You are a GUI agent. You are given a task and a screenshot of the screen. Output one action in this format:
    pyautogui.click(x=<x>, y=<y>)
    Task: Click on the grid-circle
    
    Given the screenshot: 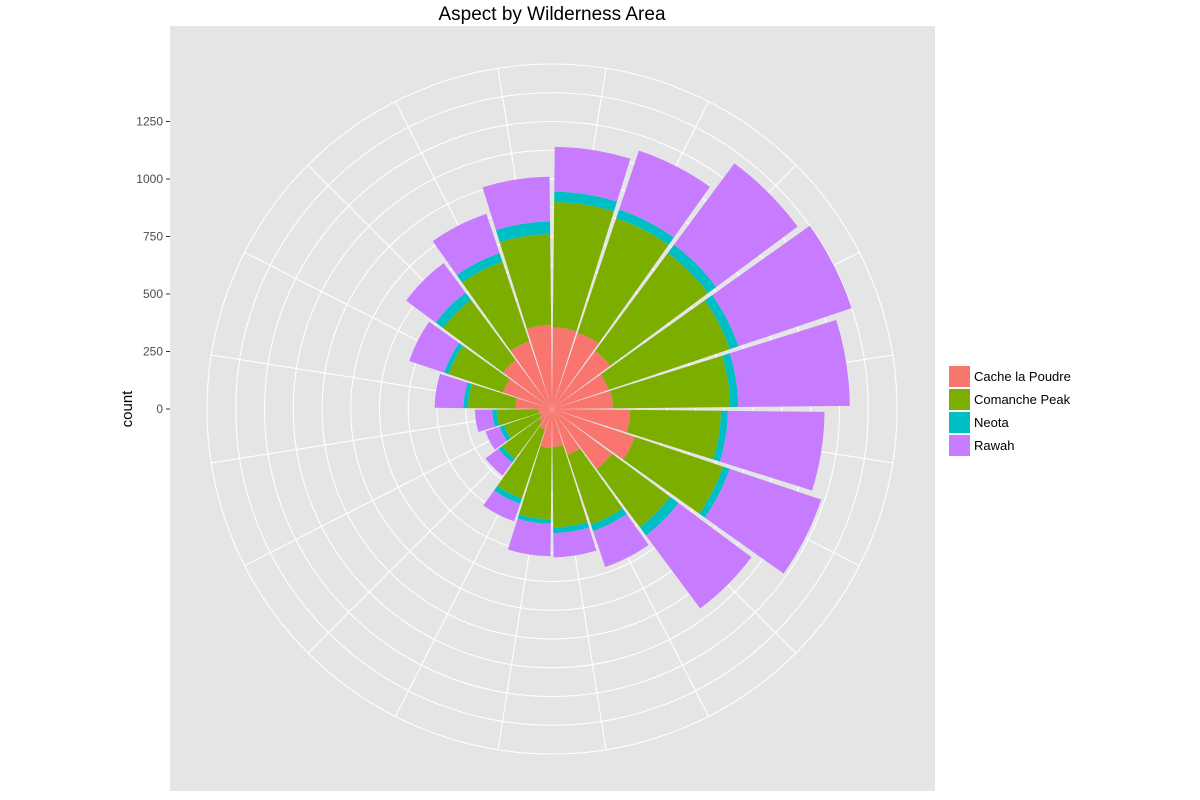 What is the action you would take?
    pyautogui.click(x=552, y=409)
    